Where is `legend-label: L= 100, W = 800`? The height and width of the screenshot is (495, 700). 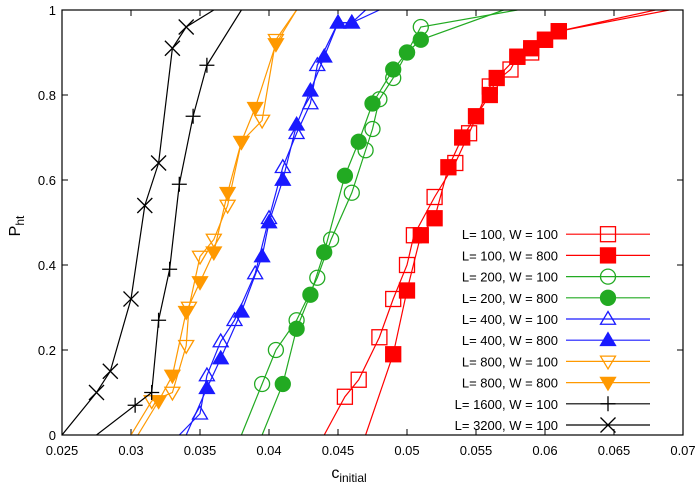
legend-label: L= 100, W = 800 is located at coordinates (510, 255).